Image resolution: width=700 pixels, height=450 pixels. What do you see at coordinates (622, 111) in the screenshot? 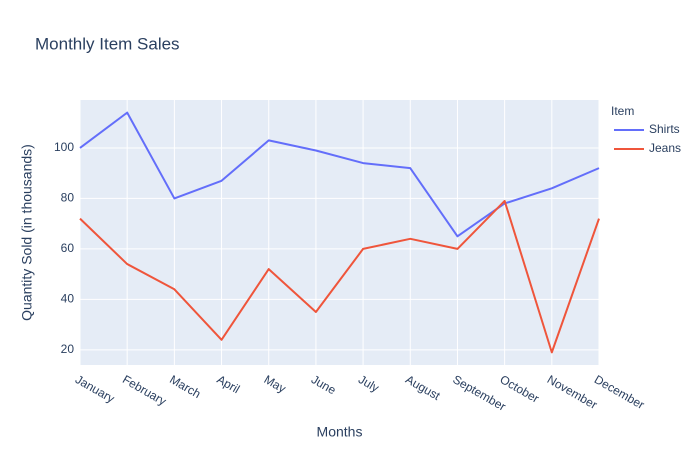
I see `legend-title: Item` at bounding box center [622, 111].